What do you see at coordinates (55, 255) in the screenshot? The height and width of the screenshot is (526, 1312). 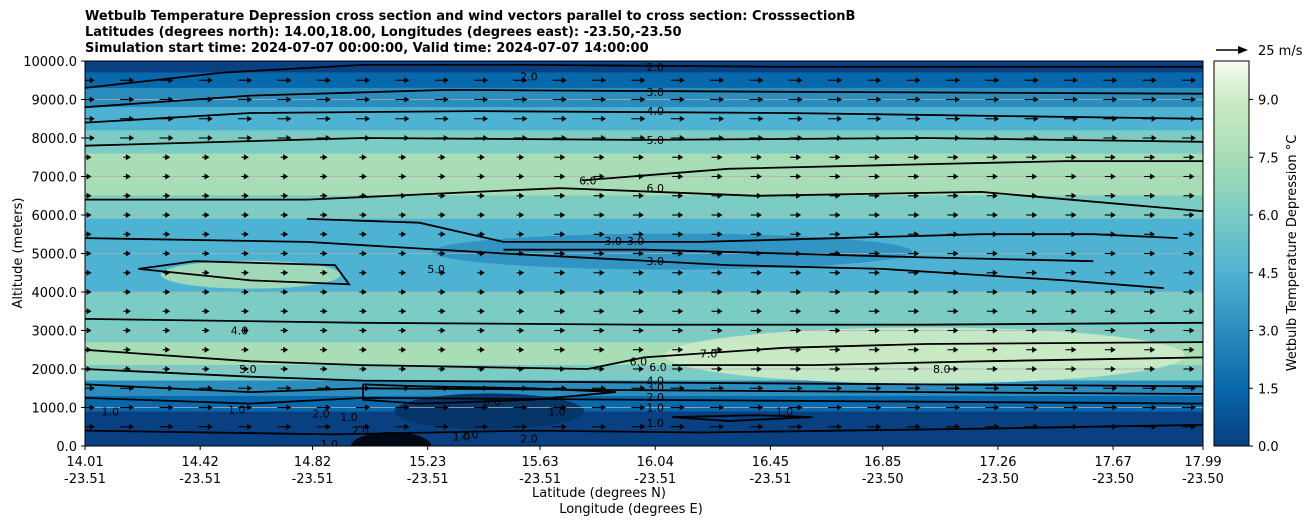 I see `y-tick-label: 5000.0` at bounding box center [55, 255].